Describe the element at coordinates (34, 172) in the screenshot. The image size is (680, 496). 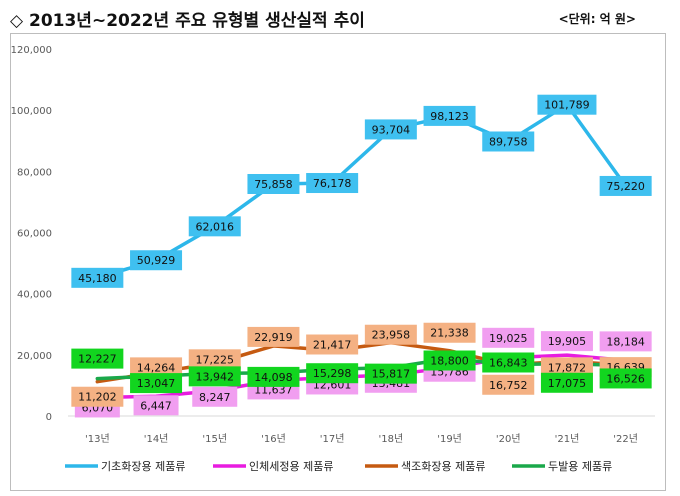
I see `y-tick-label: 80,000` at that location.